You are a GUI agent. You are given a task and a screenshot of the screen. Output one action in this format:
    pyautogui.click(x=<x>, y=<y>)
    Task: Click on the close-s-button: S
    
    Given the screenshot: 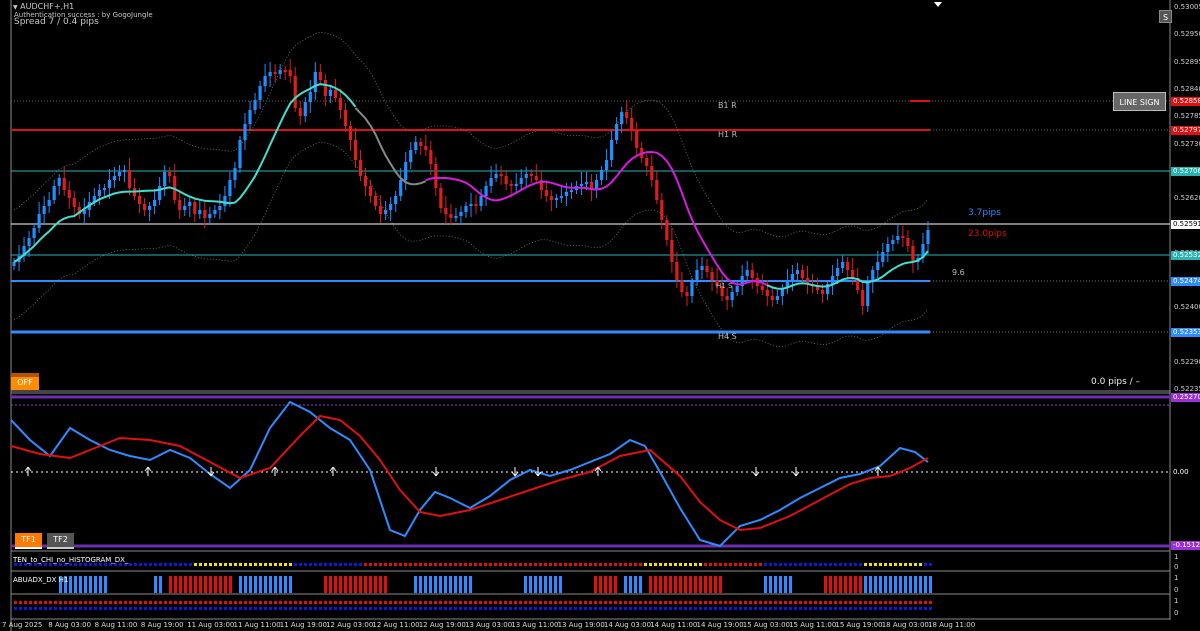 What is the action you would take?
    pyautogui.click(x=1165, y=16)
    